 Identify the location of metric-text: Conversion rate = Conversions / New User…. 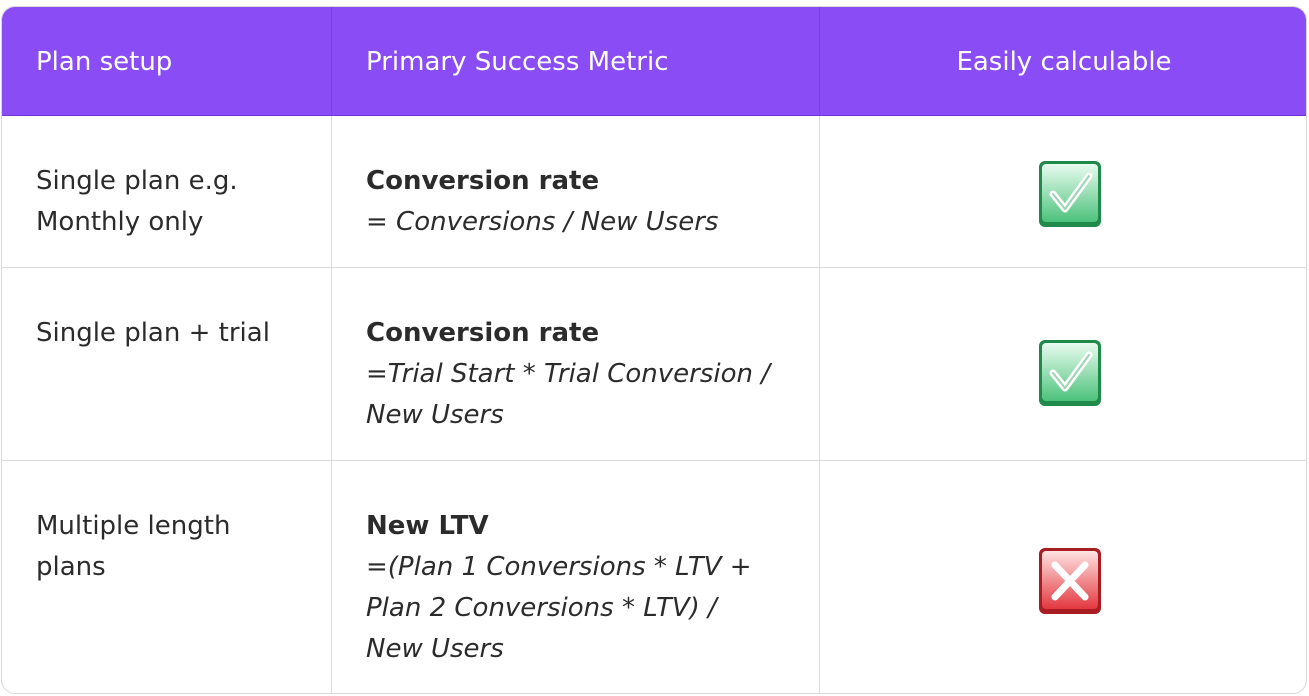
(542, 202).